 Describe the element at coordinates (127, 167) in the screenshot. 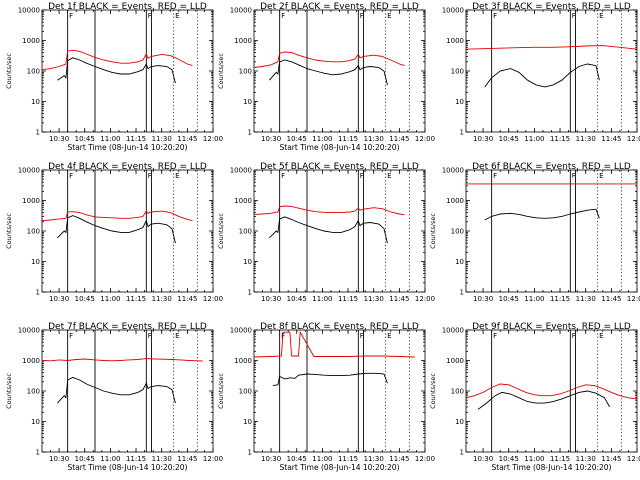

I see `panel-title: Det 4f BLACK = Events, RED = LLD` at that location.